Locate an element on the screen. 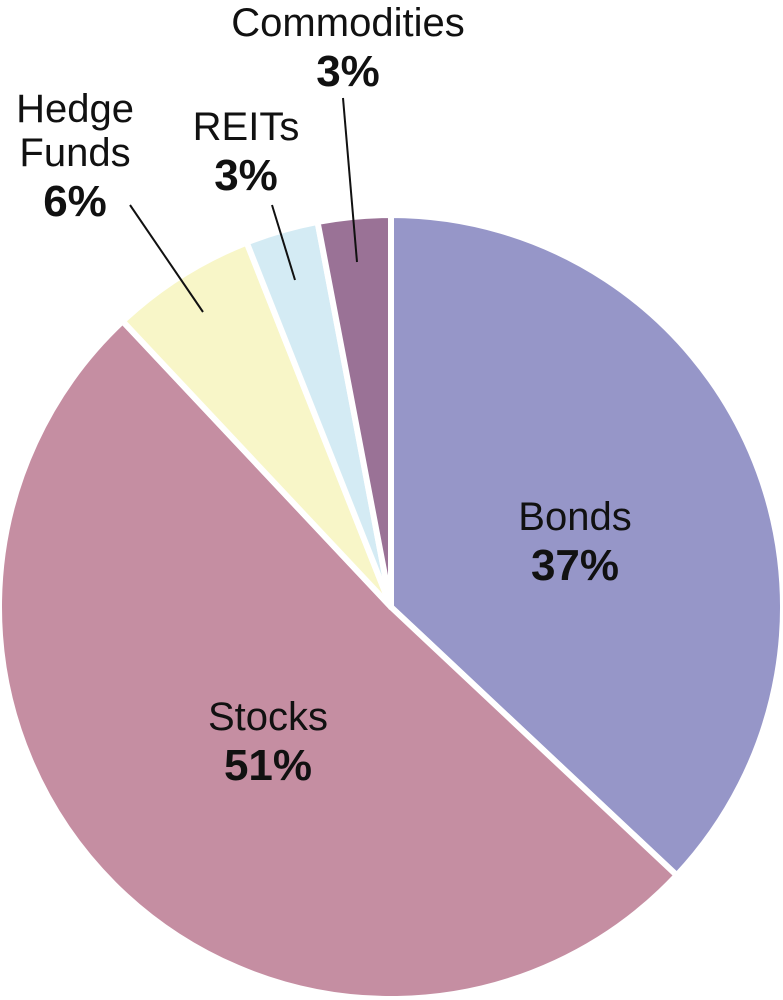  slice-label-stocks: Stocks 51% is located at coordinates (268, 742).